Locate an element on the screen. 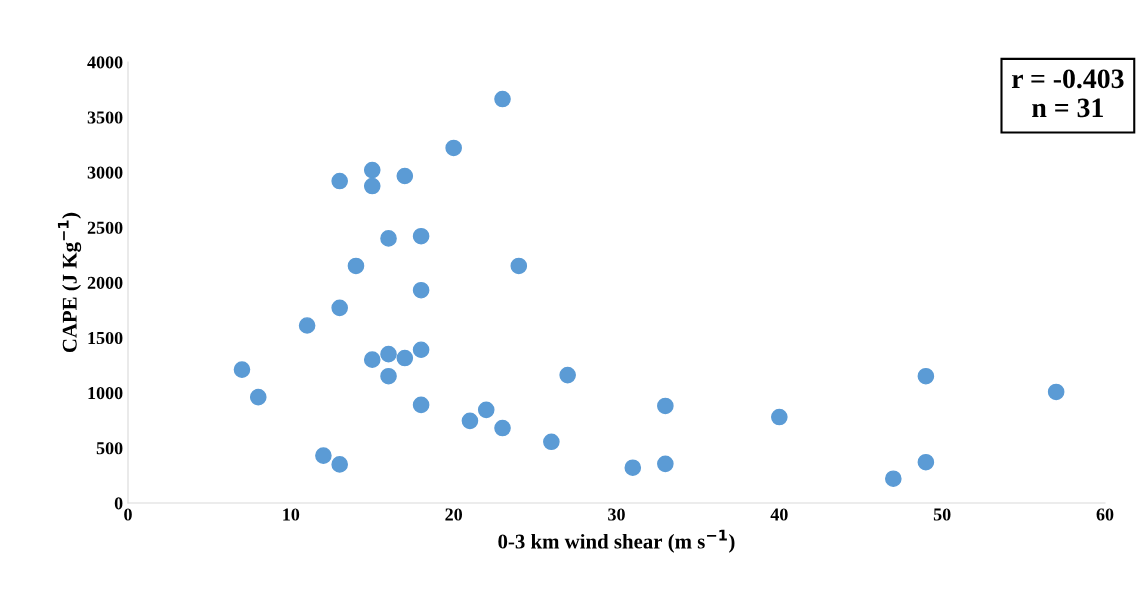 This screenshot has height=598, width=1141. x-tick-label: 40 is located at coordinates (779, 514).